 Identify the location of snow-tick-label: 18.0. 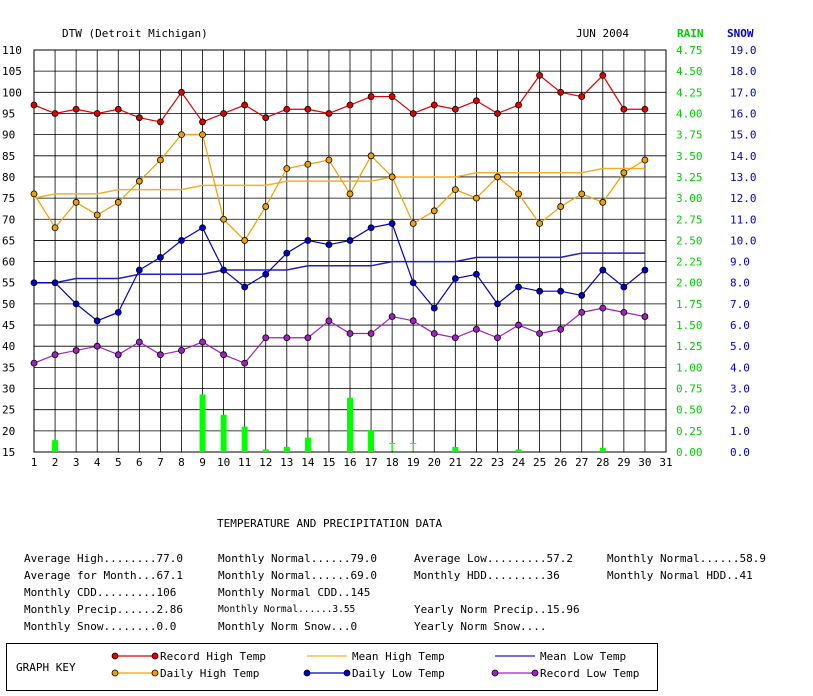
(743, 71).